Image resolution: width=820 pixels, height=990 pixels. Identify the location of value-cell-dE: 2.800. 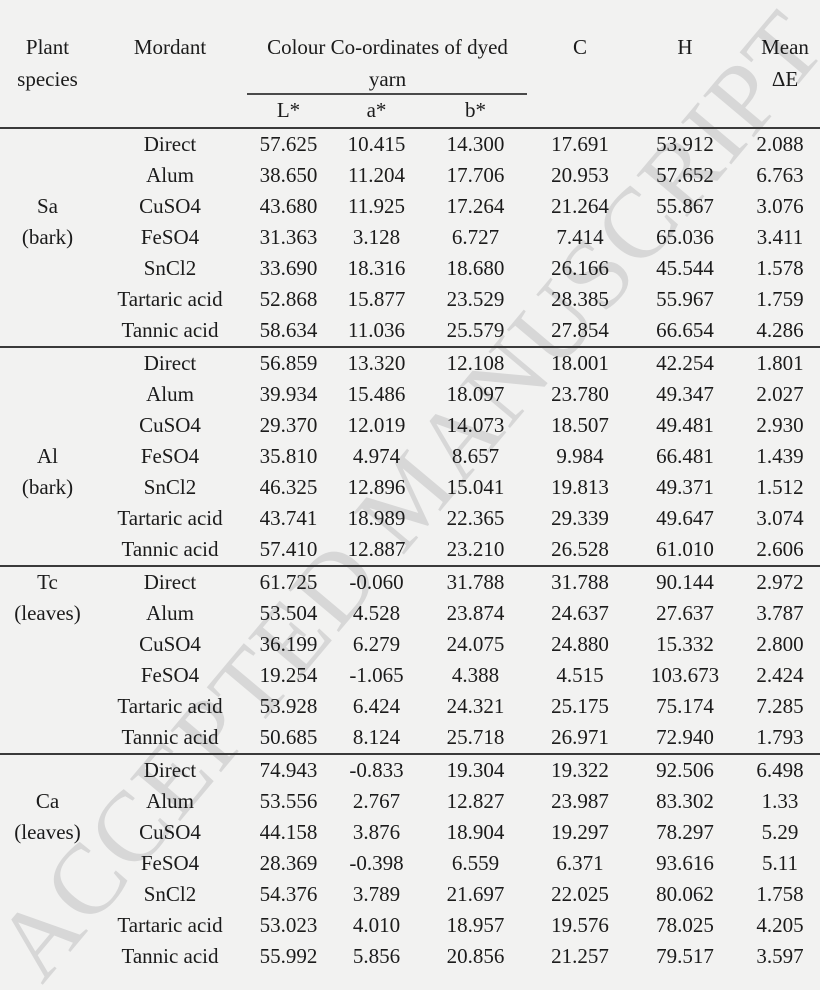
(780, 644).